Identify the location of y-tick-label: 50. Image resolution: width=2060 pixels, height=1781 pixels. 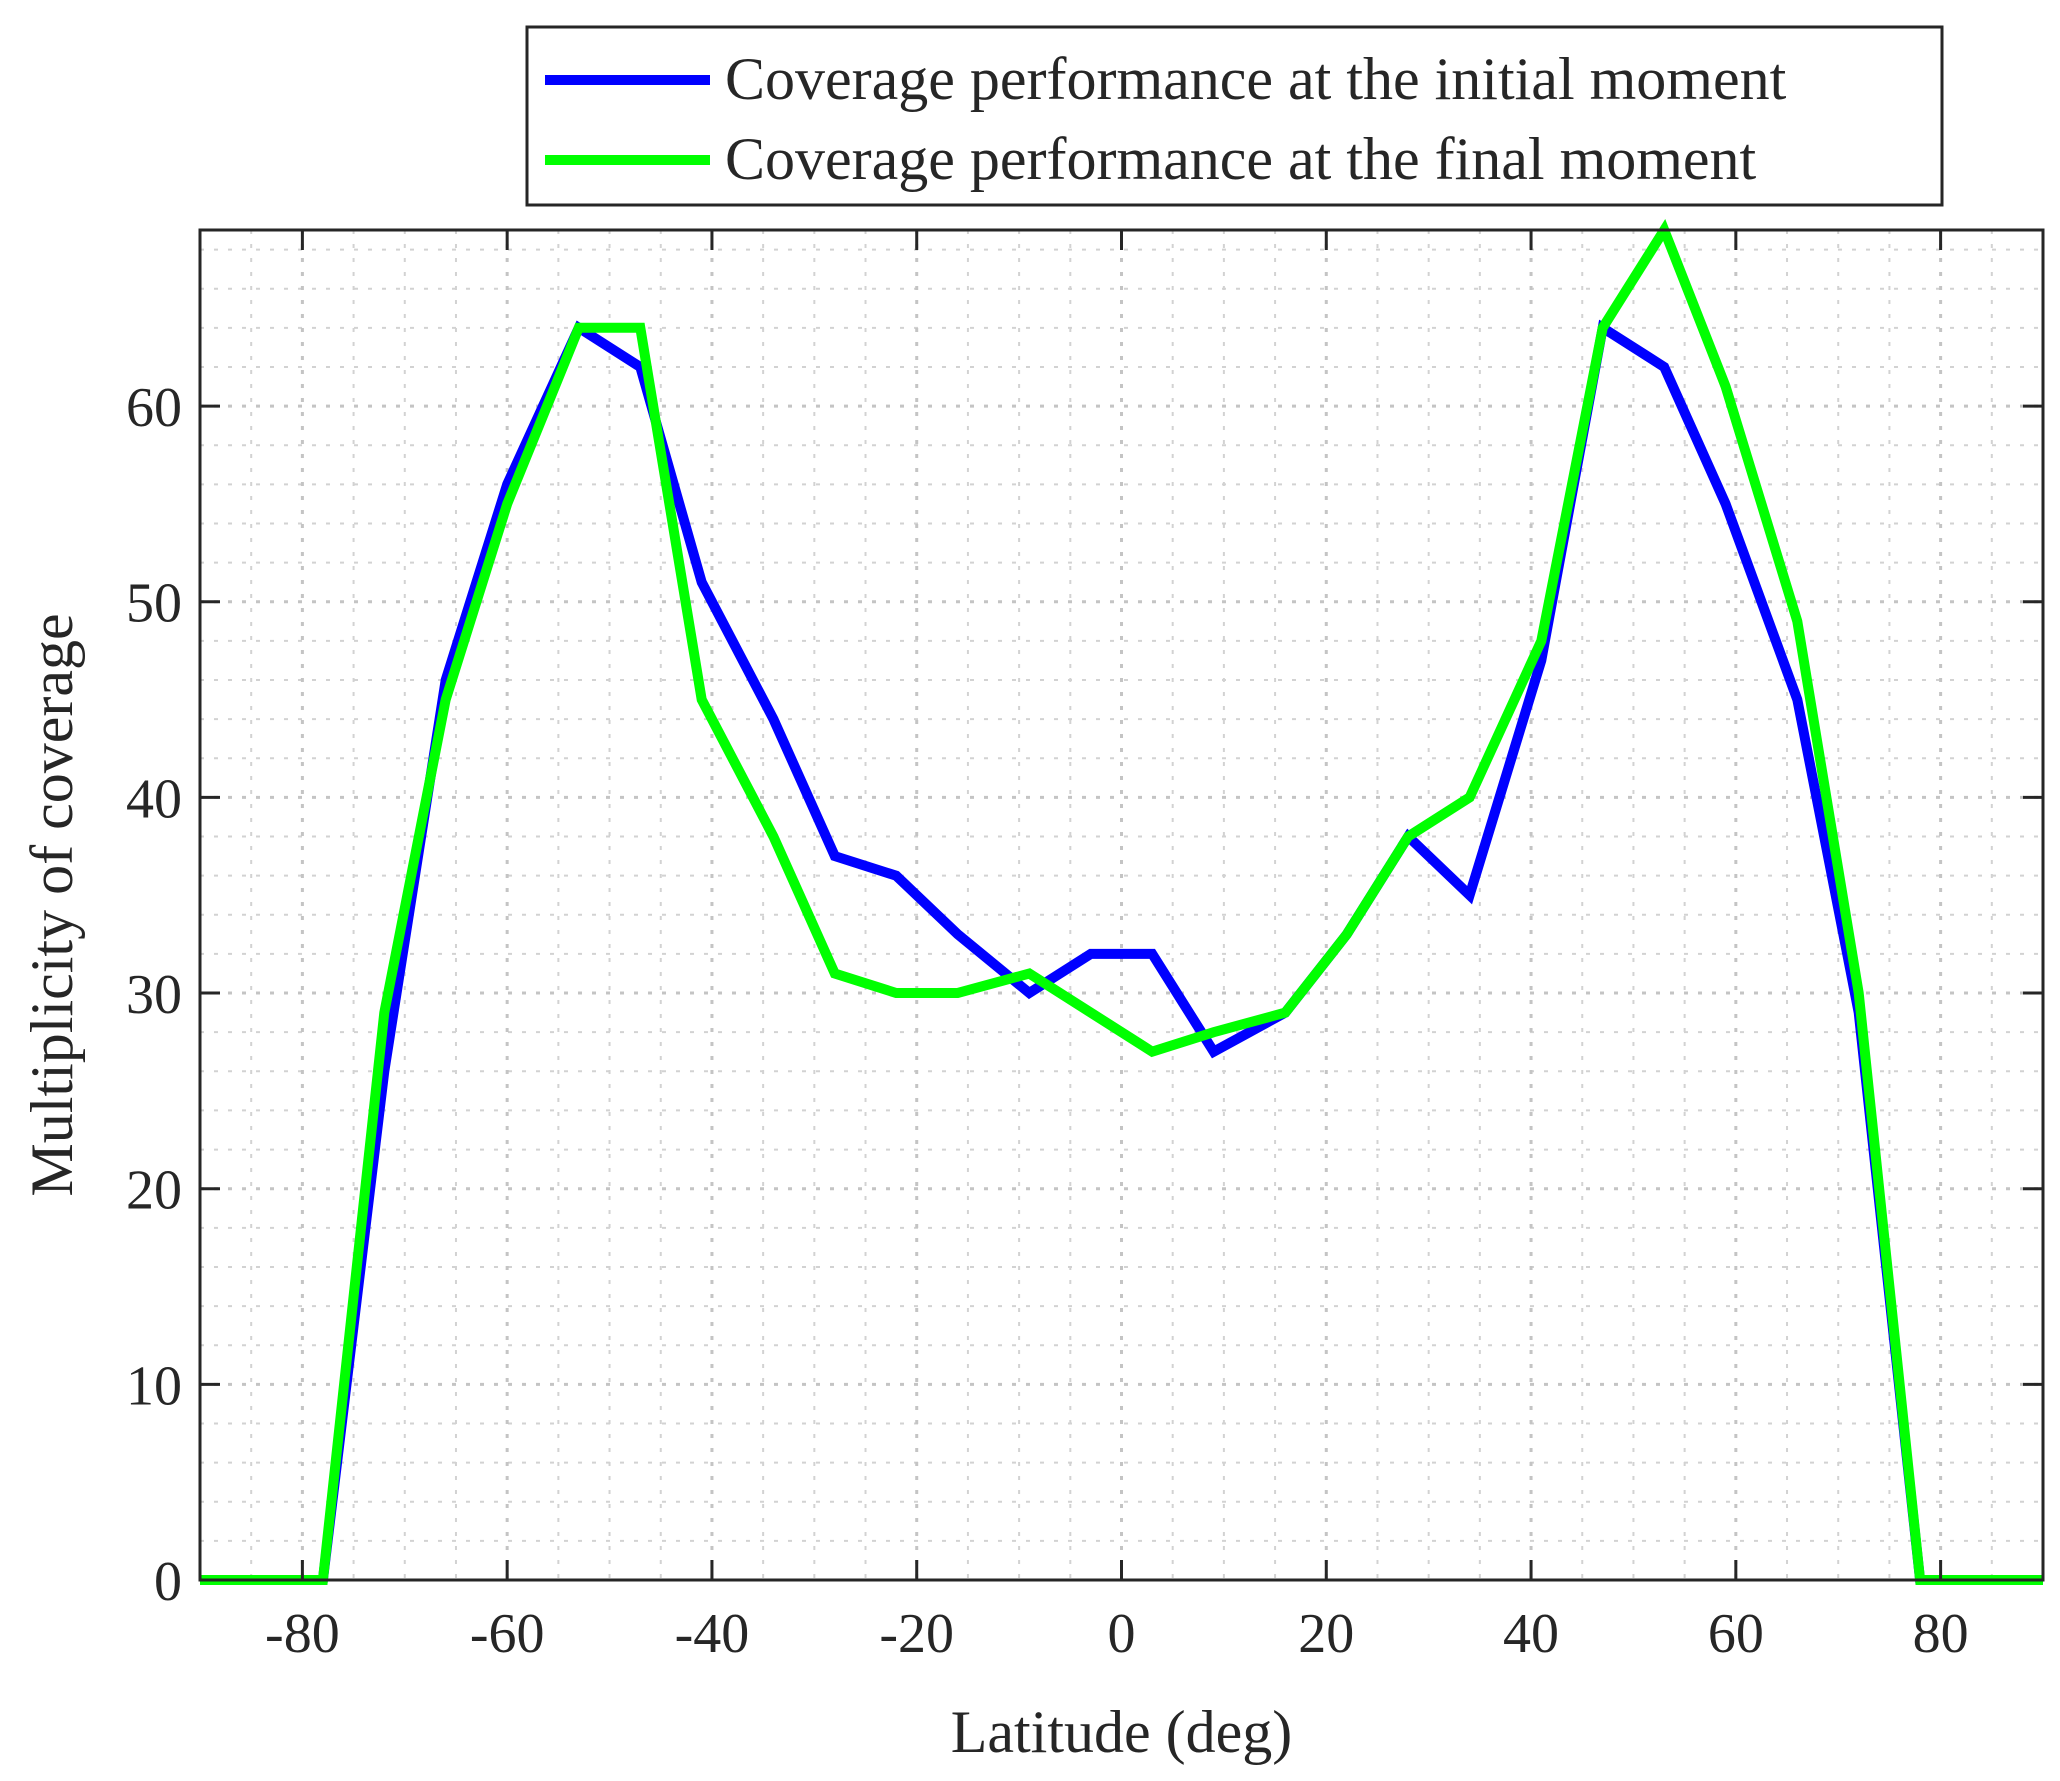
(154, 604).